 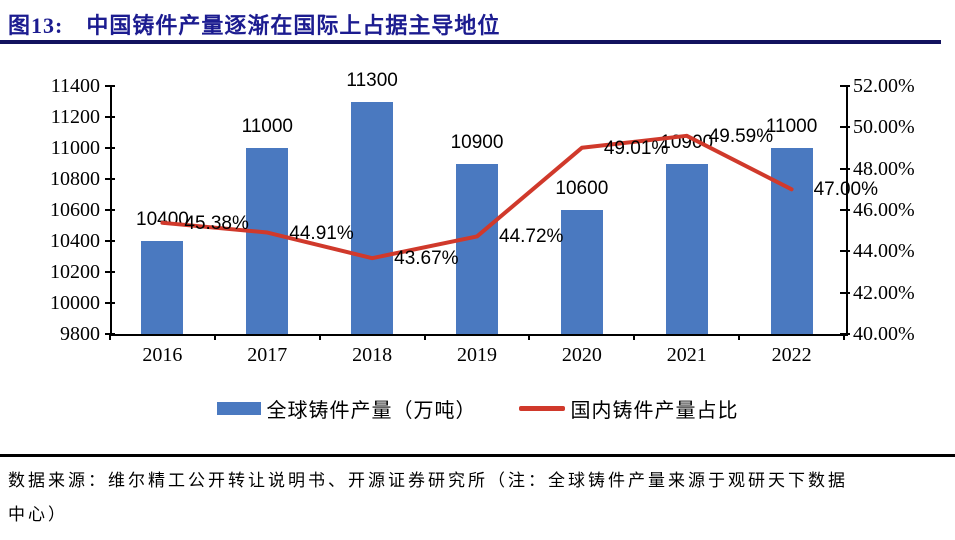 I want to click on footer-divider, so click(x=477, y=455).